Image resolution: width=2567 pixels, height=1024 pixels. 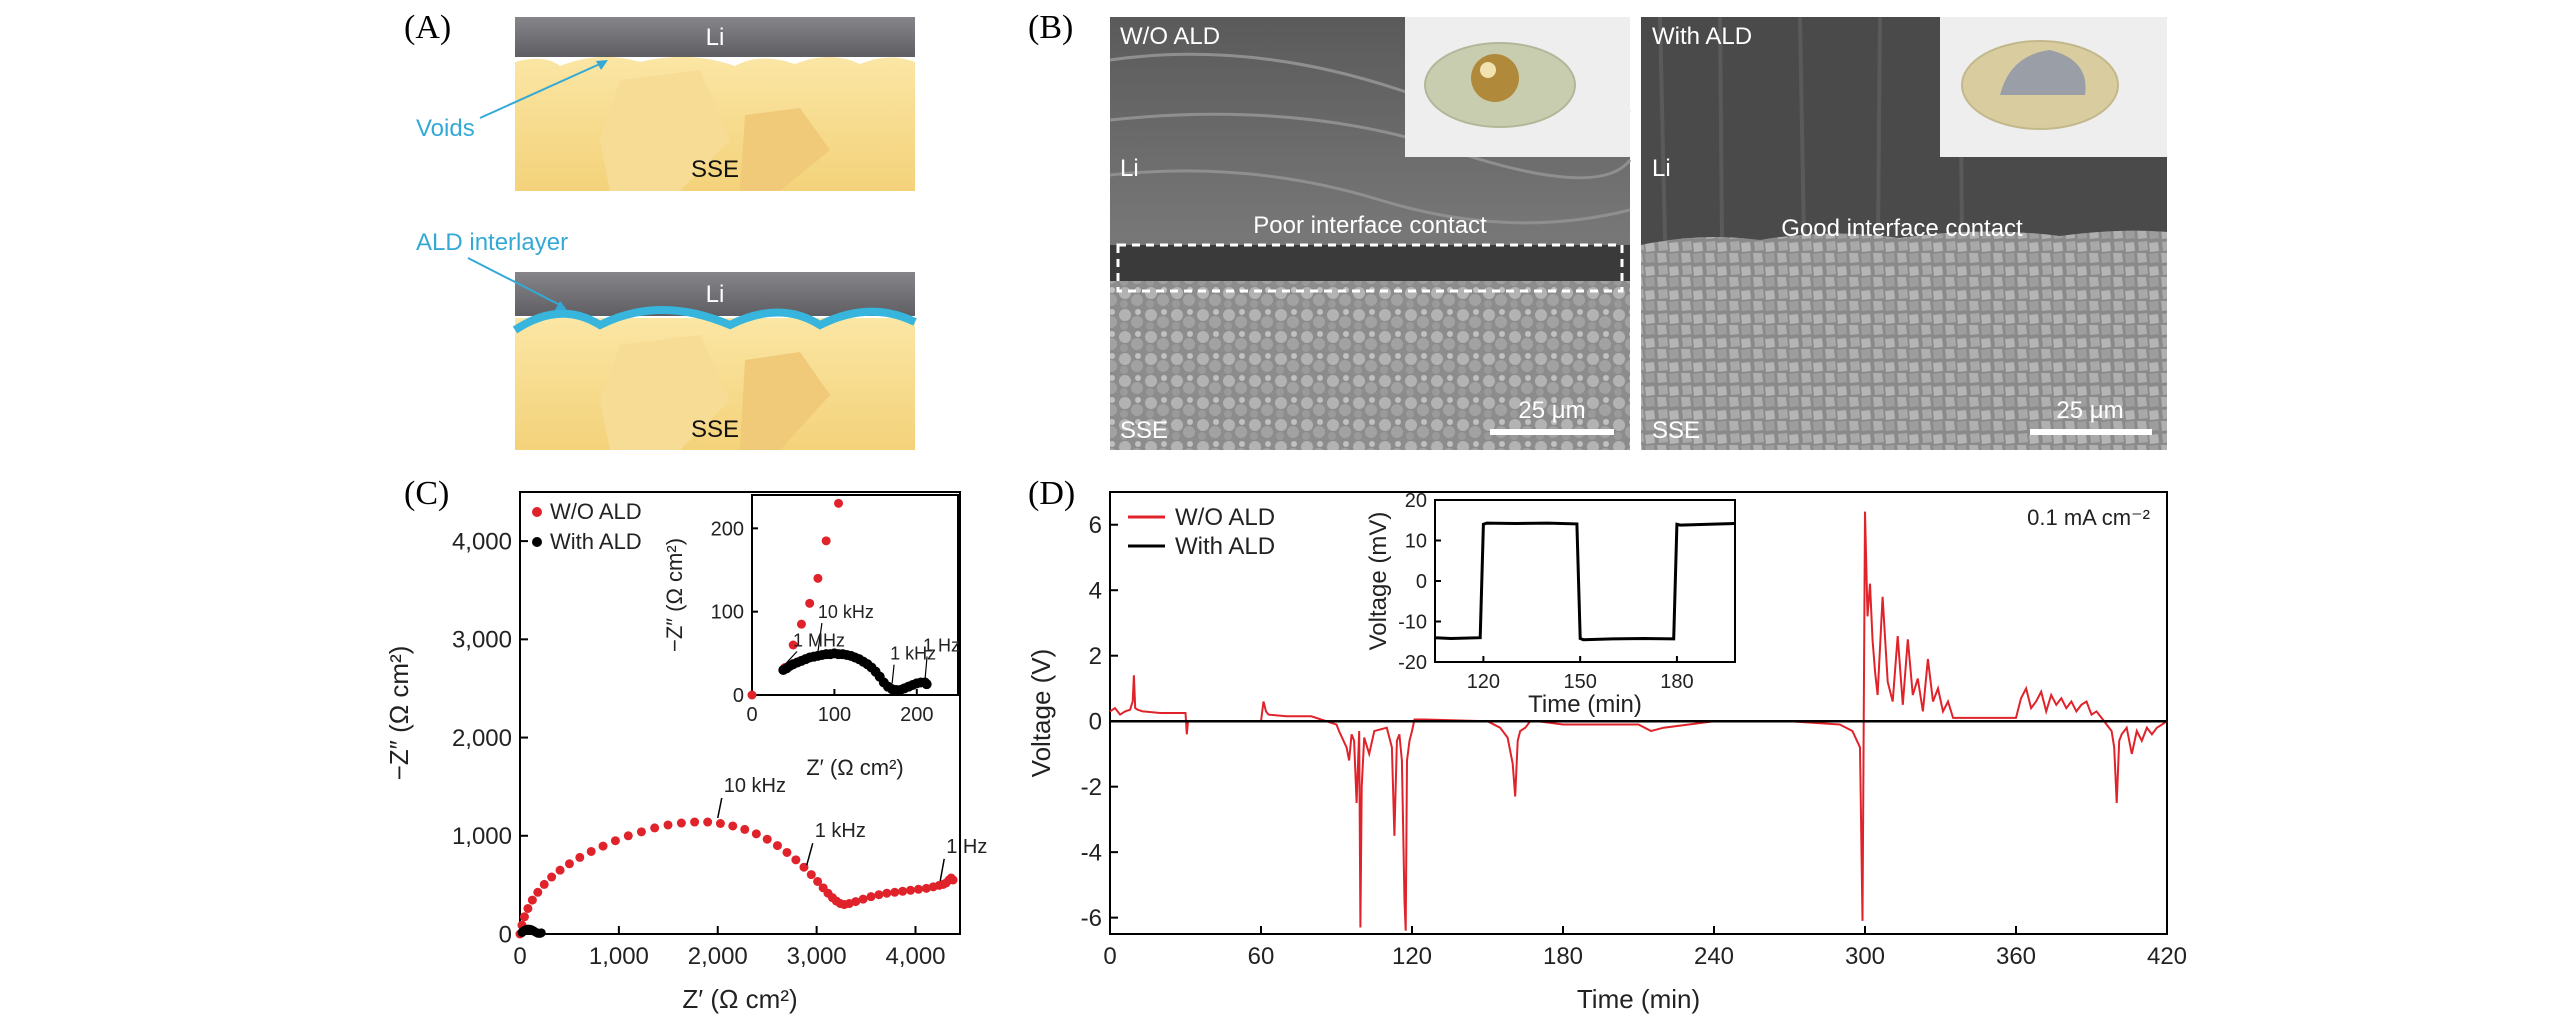 What do you see at coordinates (740, 713) in the screenshot?
I see `plot-frame` at bounding box center [740, 713].